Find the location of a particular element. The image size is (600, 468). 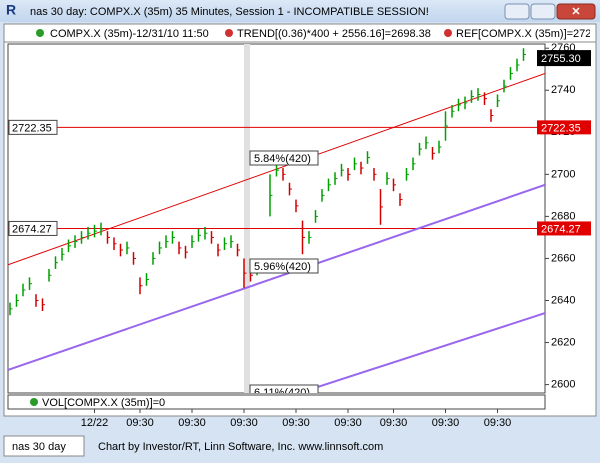

annotation: 6.11%(420) is located at coordinates (282, 393).